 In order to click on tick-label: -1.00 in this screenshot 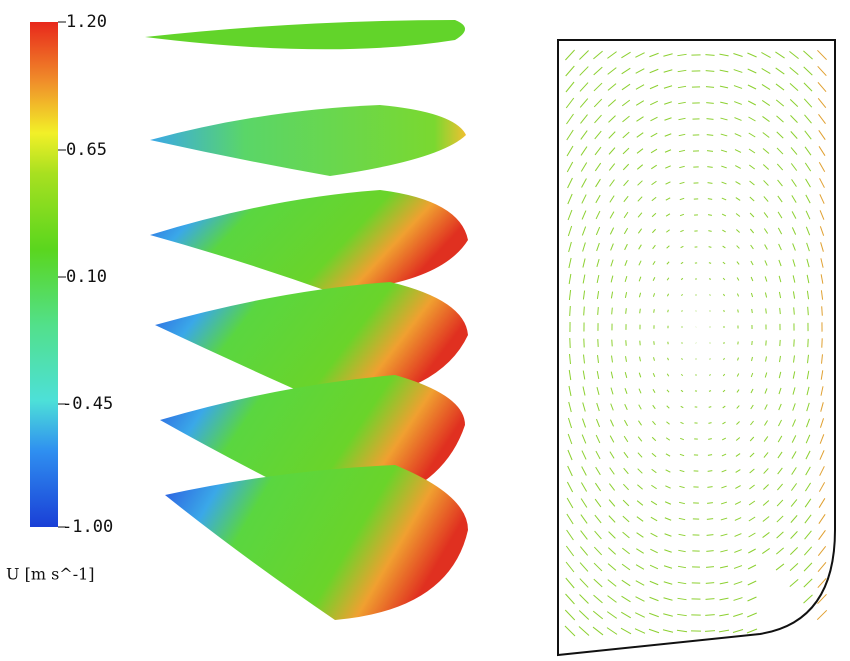, I will do `click(87, 527)`.